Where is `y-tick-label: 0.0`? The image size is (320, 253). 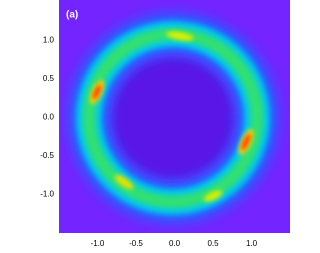
y-tick-label: 0.0 is located at coordinates (49, 117).